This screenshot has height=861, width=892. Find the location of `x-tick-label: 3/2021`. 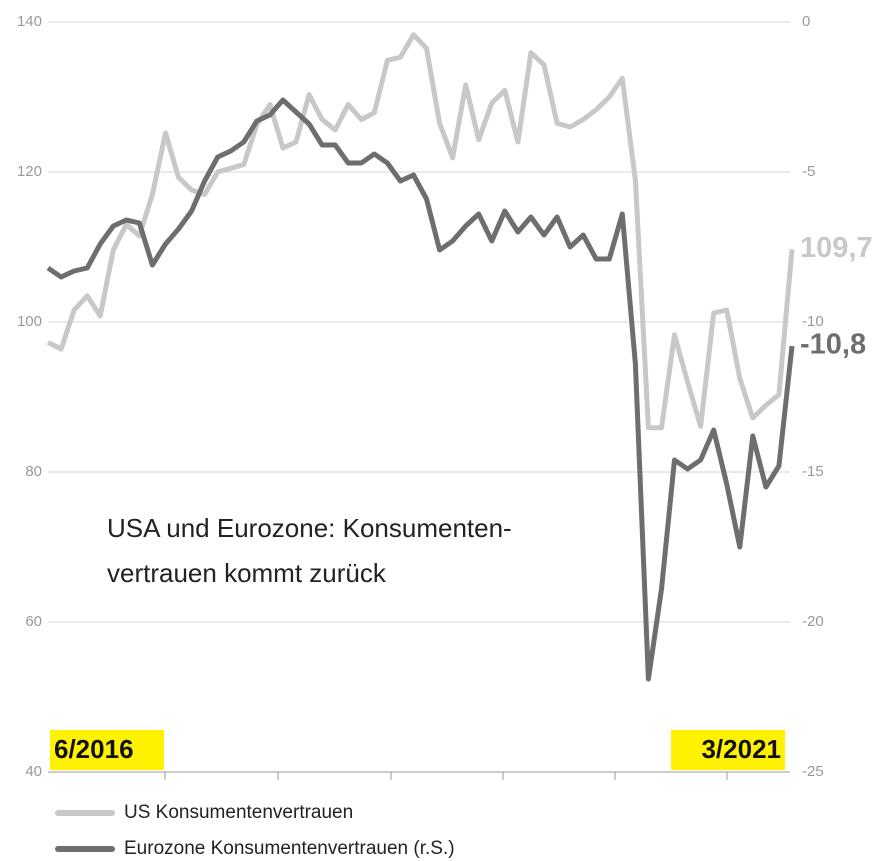

x-tick-label: 3/2021 is located at coordinates (741, 749).